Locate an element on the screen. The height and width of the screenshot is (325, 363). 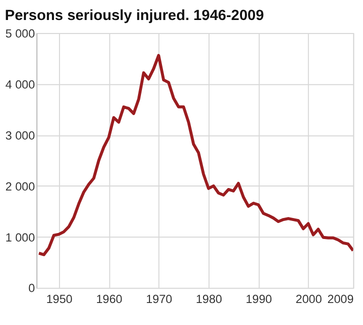
x-tick-label: 2000 is located at coordinates (309, 299).